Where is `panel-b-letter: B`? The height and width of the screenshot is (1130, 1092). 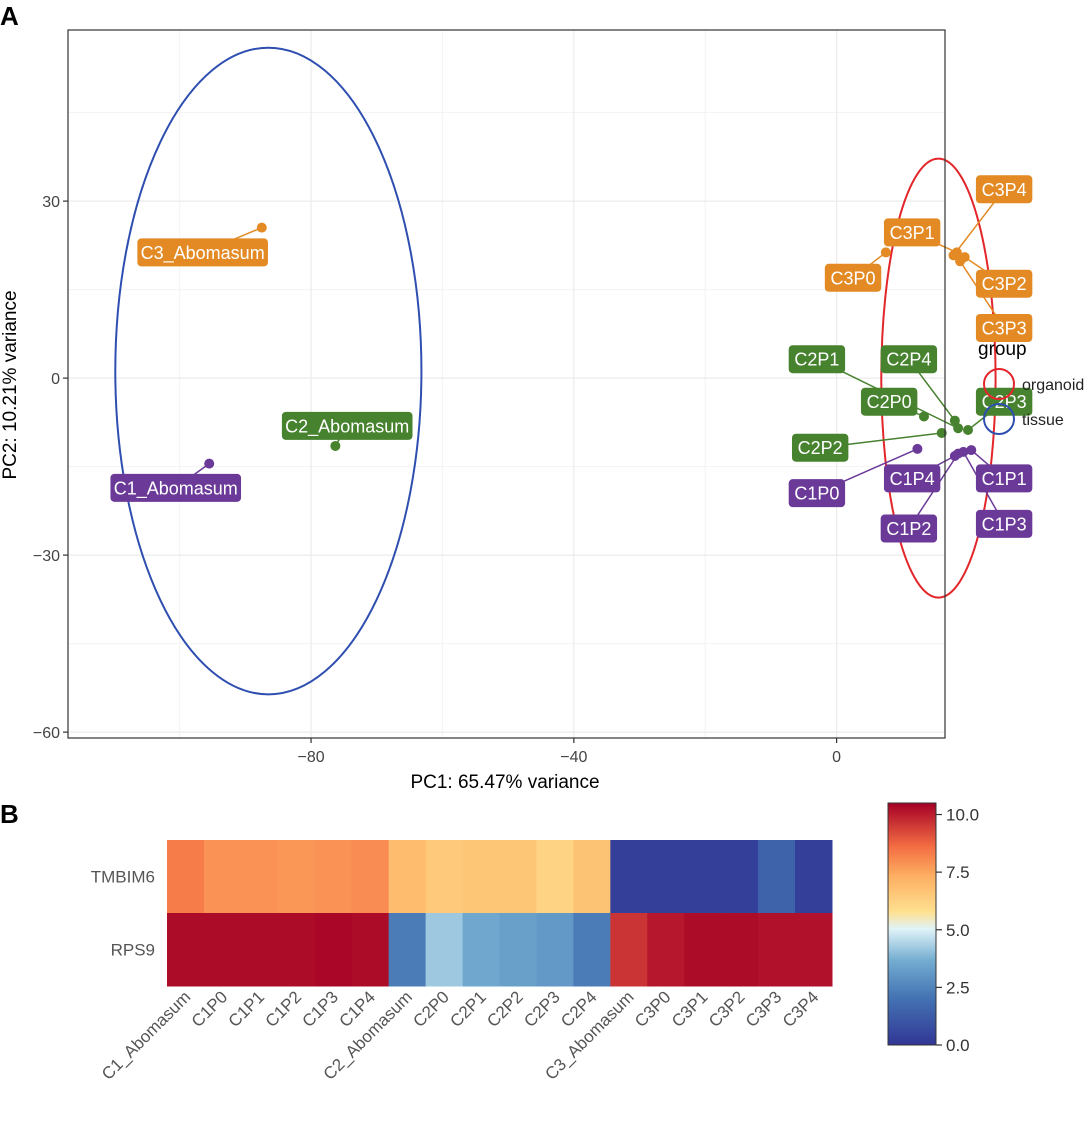
panel-b-letter: B is located at coordinates (9, 814).